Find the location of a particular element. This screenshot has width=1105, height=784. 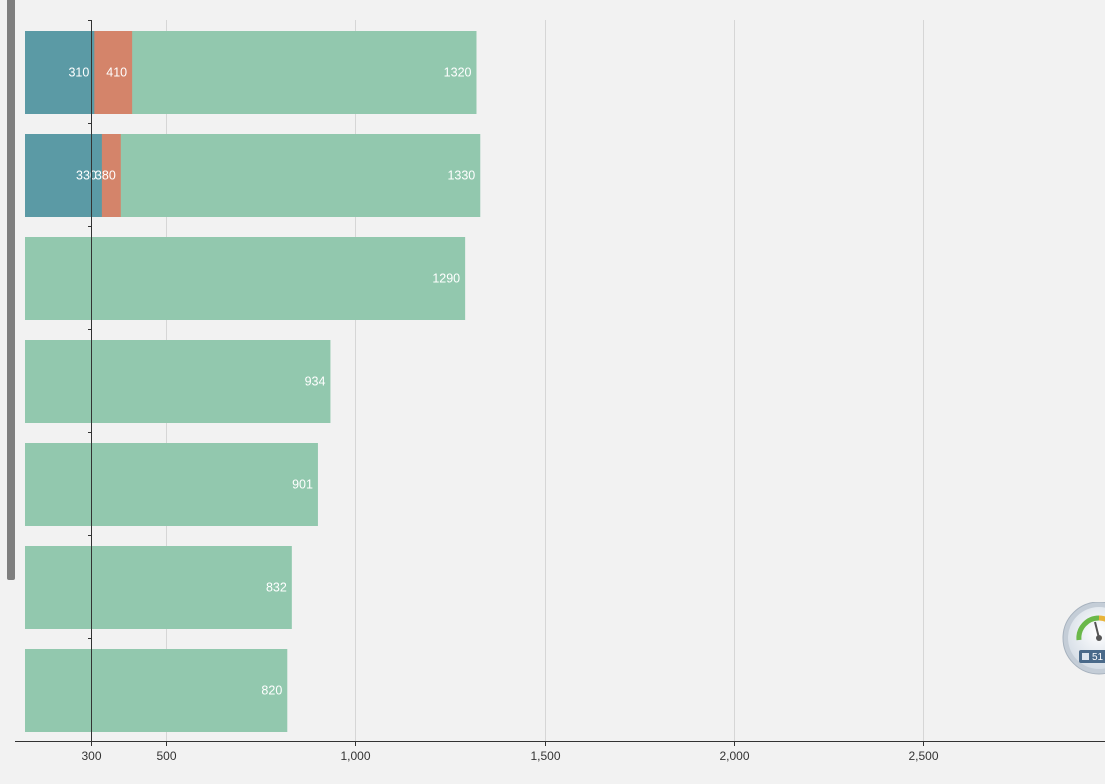

bar-value-label: 1330 is located at coordinates (461, 176).